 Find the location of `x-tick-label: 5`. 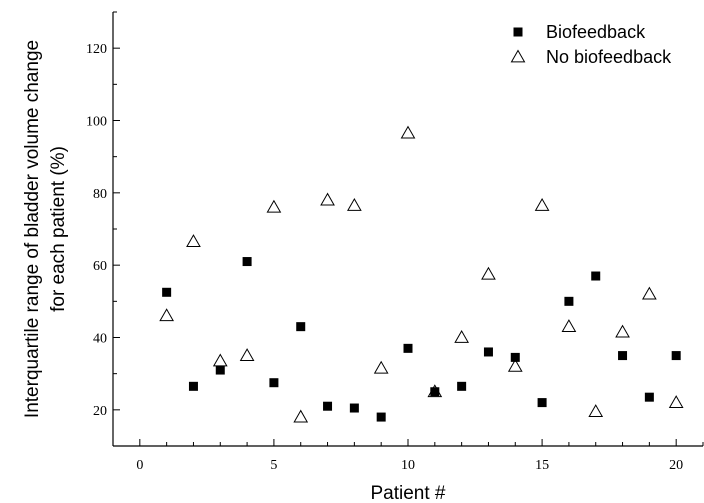

x-tick-label: 5 is located at coordinates (273, 465).